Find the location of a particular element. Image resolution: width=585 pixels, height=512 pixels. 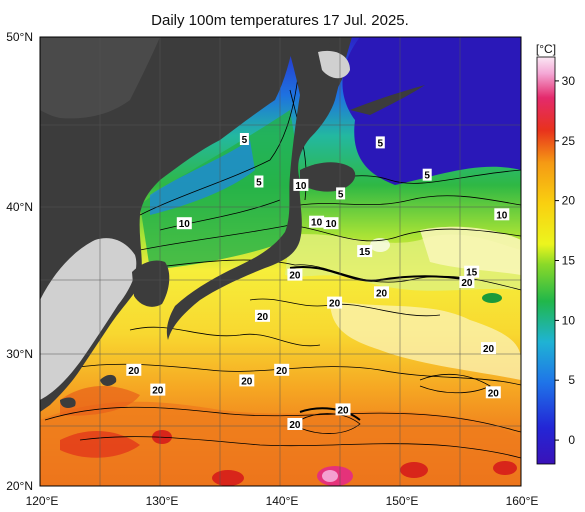

lat-label-20n: 20°N is located at coordinates (19, 486).